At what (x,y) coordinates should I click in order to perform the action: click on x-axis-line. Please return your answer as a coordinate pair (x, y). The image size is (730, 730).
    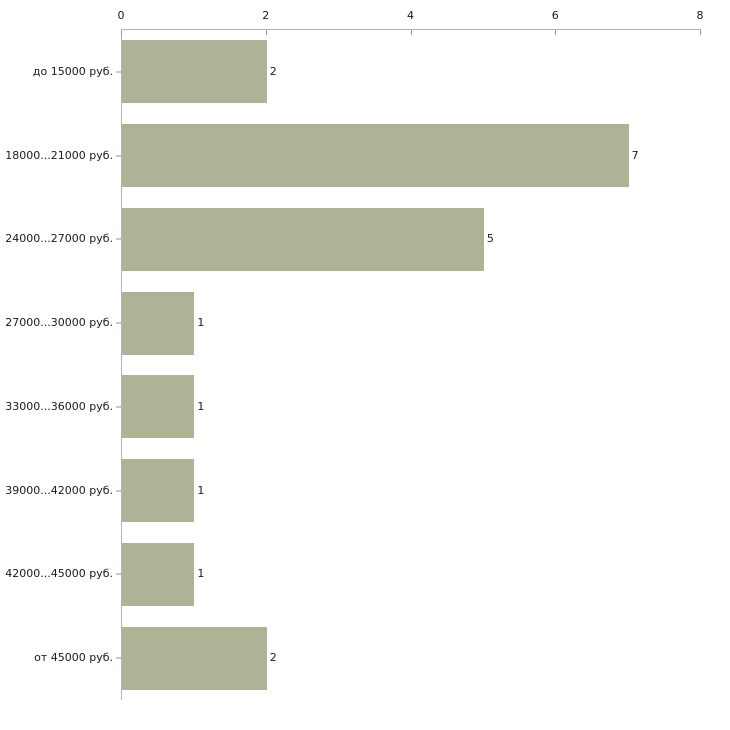
    Looking at the image, I should click on (411, 29).